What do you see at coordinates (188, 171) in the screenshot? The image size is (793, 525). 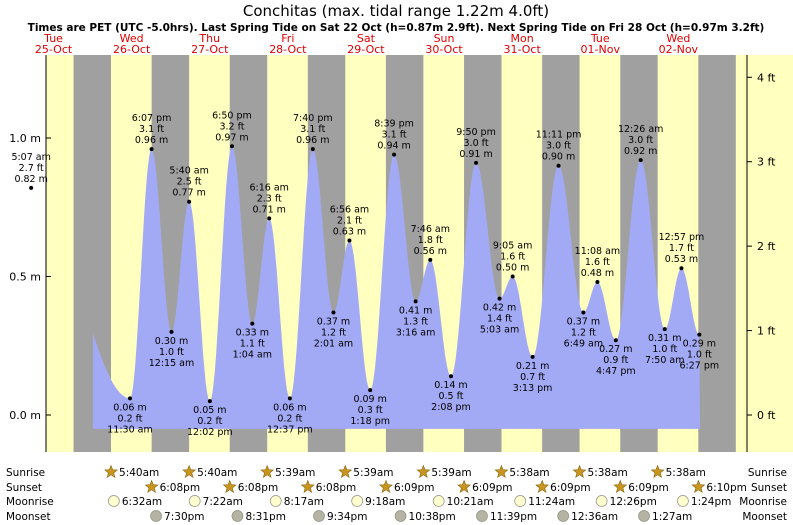 I see `tide-label: 5:40 am` at bounding box center [188, 171].